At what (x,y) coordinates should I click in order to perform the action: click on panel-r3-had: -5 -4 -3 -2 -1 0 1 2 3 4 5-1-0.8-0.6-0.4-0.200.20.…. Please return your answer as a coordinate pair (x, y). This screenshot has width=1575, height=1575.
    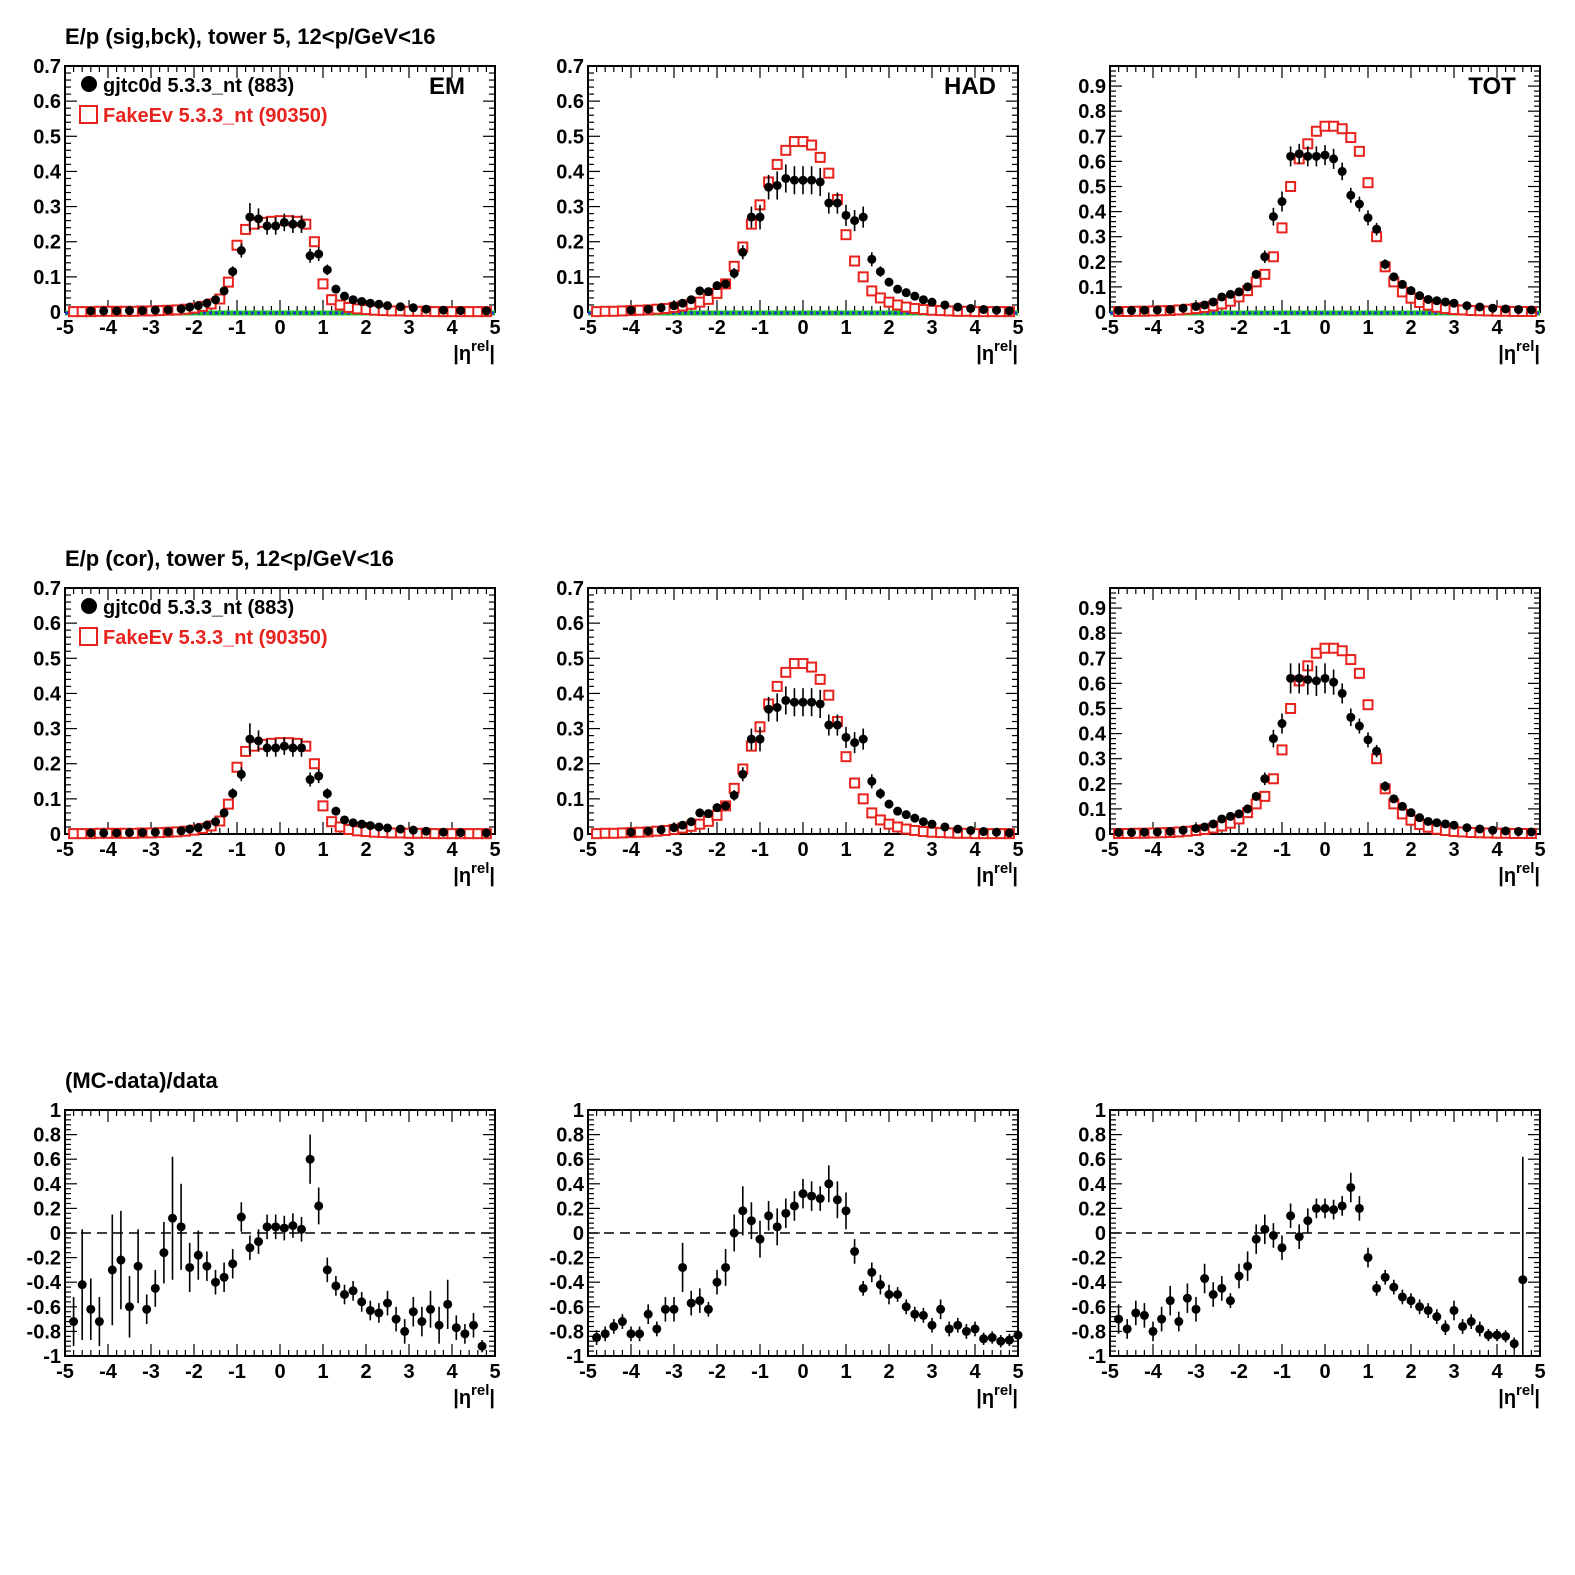
    Looking at the image, I should click on (787, 1254).